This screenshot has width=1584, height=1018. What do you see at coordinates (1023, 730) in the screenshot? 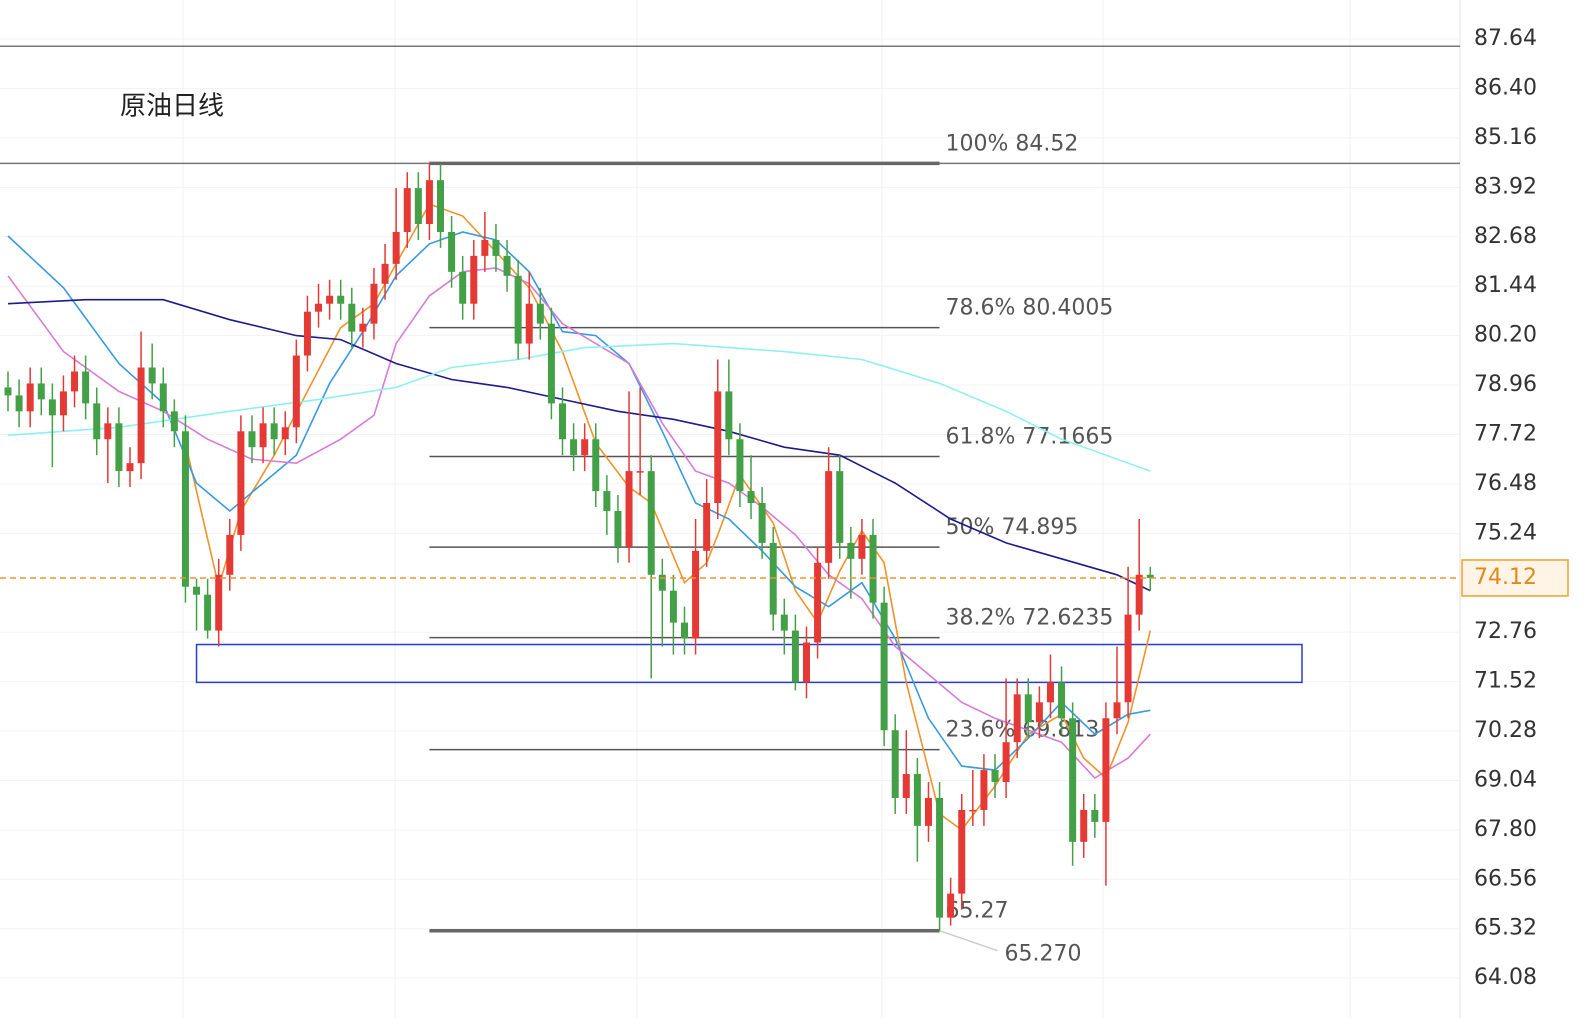
I see `fib-label: 23.6% 69.813` at bounding box center [1023, 730].